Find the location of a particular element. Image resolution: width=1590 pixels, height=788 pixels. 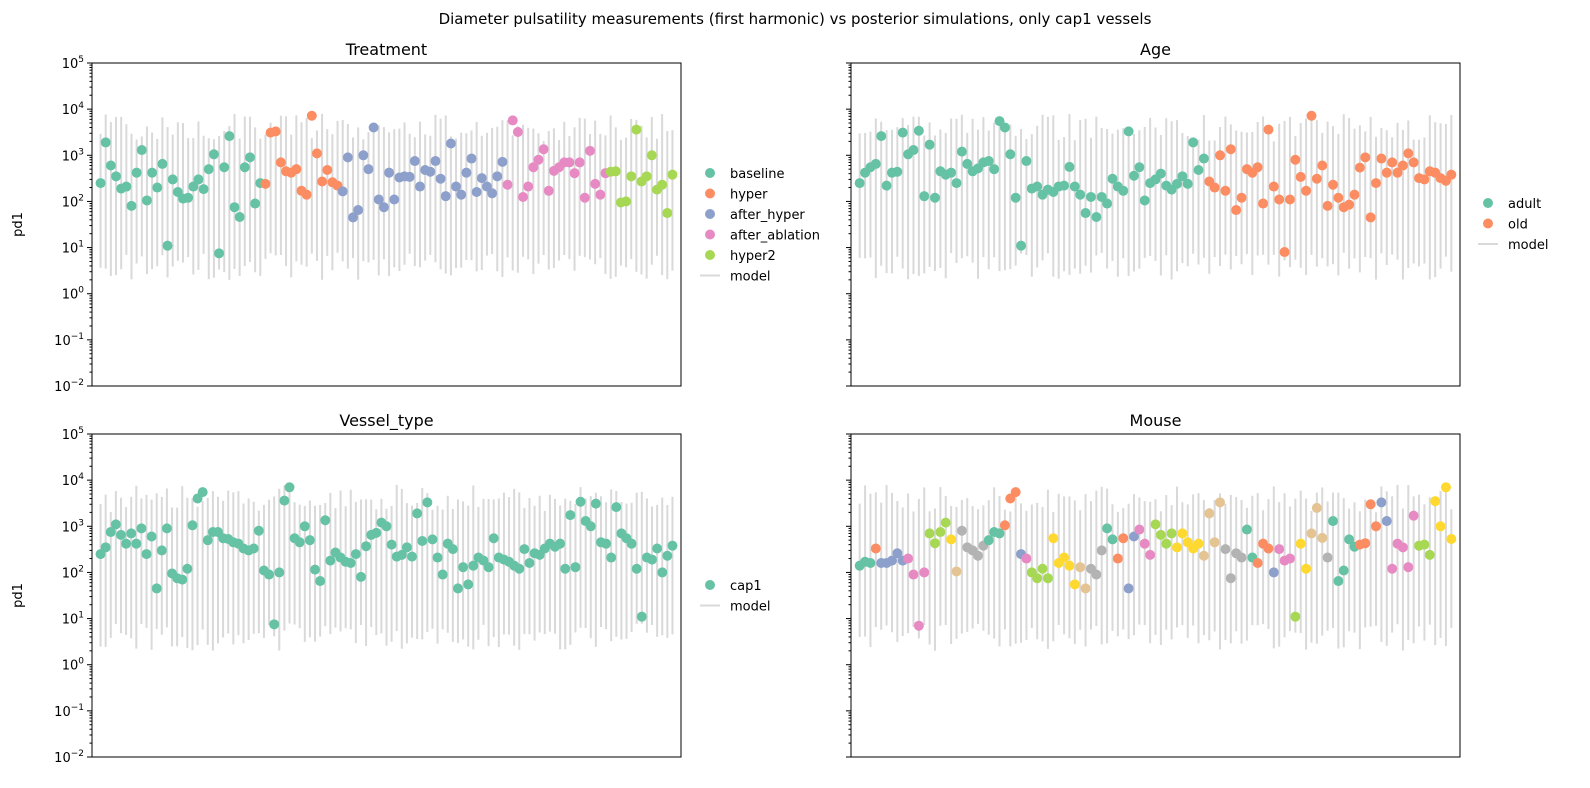

y-tick-label: 10⁻¹ is located at coordinates (69, 711).